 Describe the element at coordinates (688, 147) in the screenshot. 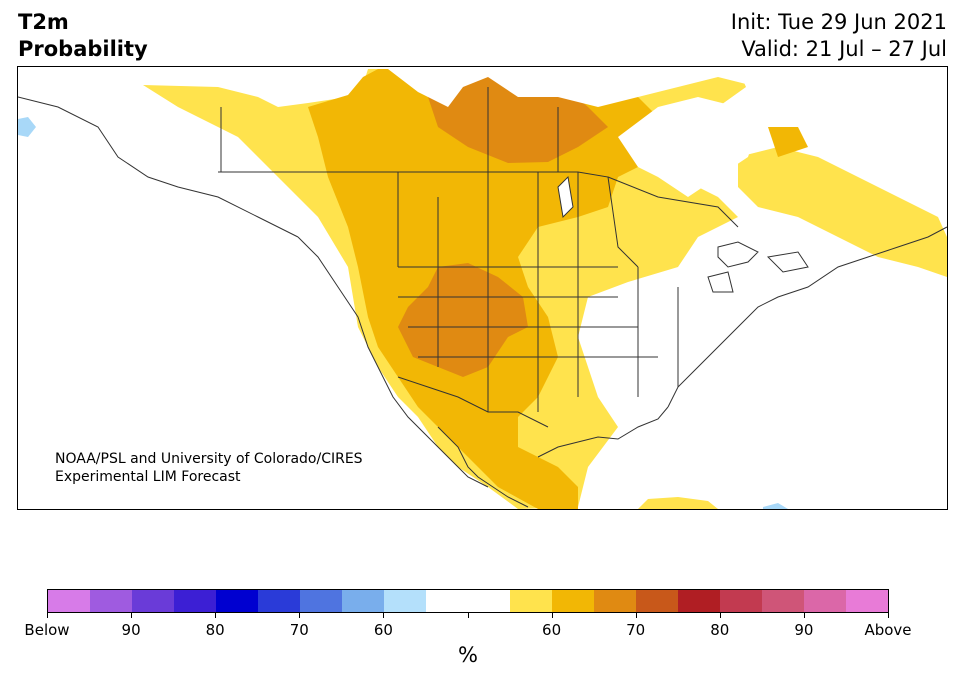

I see `hudson-bay` at that location.